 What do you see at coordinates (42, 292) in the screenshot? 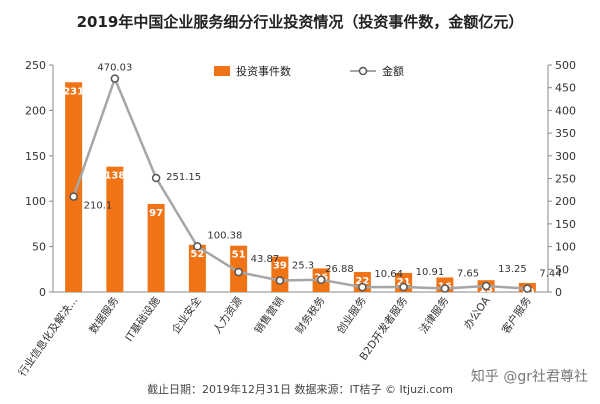
I see `y-left-tick-label: 0` at bounding box center [42, 292].